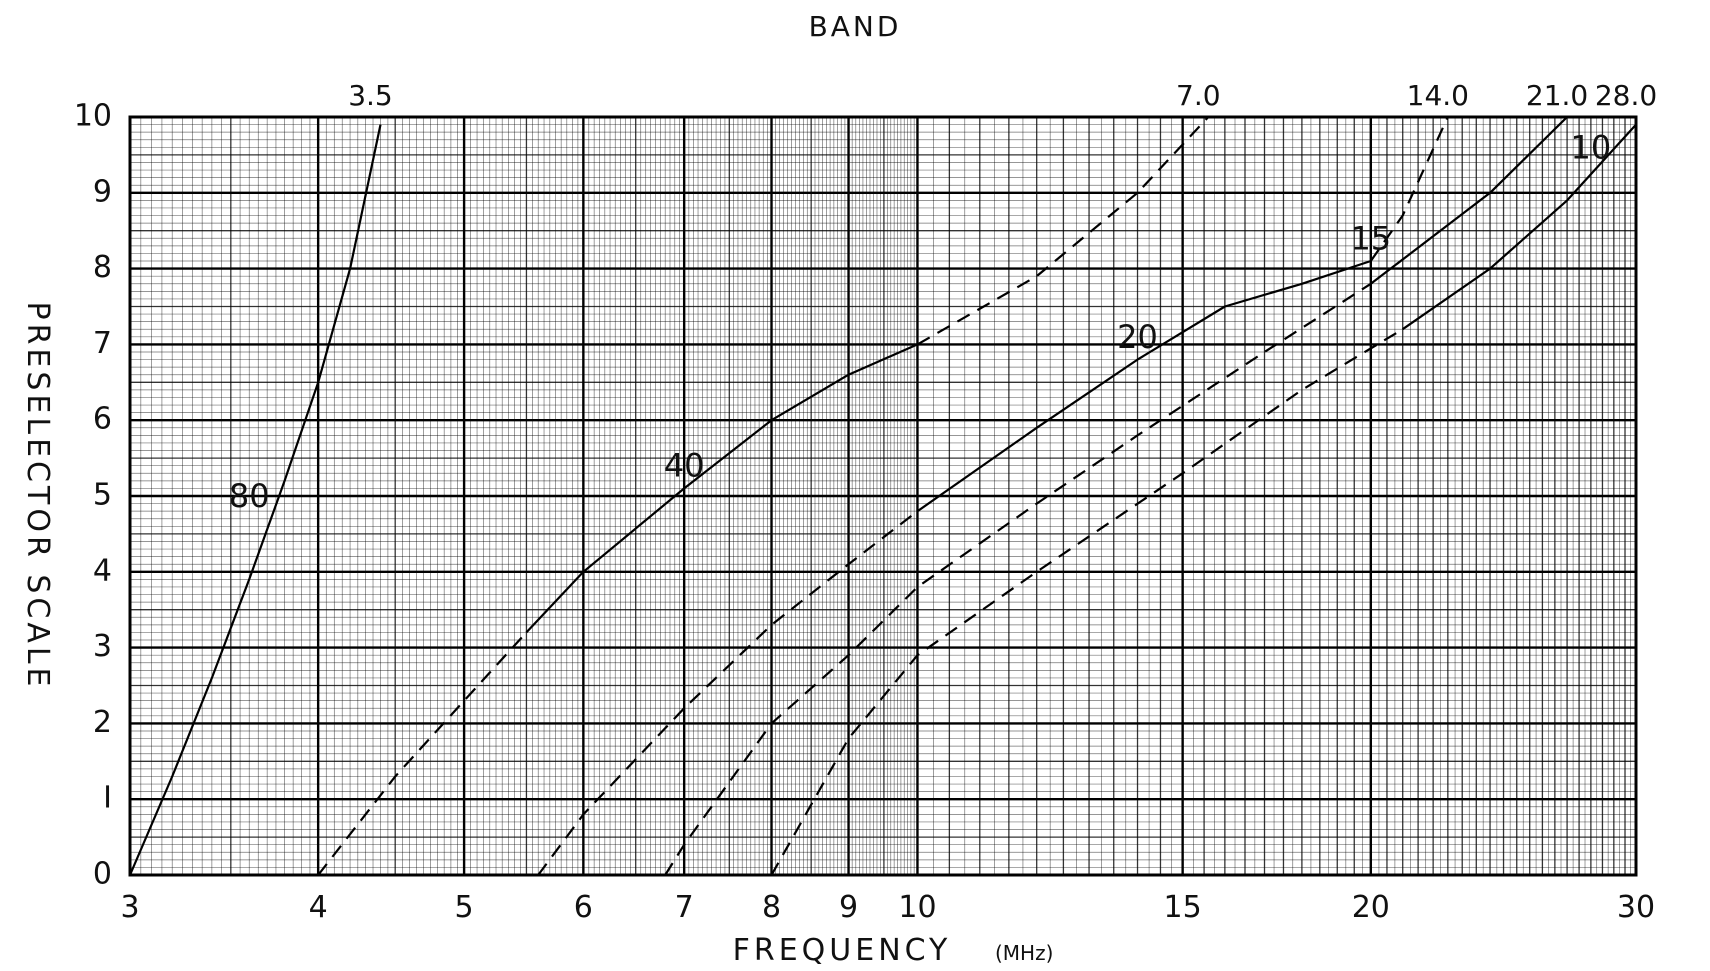 This screenshot has height=971, width=1710. What do you see at coordinates (1557, 95) in the screenshot?
I see `band-marker-label: 21.0` at bounding box center [1557, 95].